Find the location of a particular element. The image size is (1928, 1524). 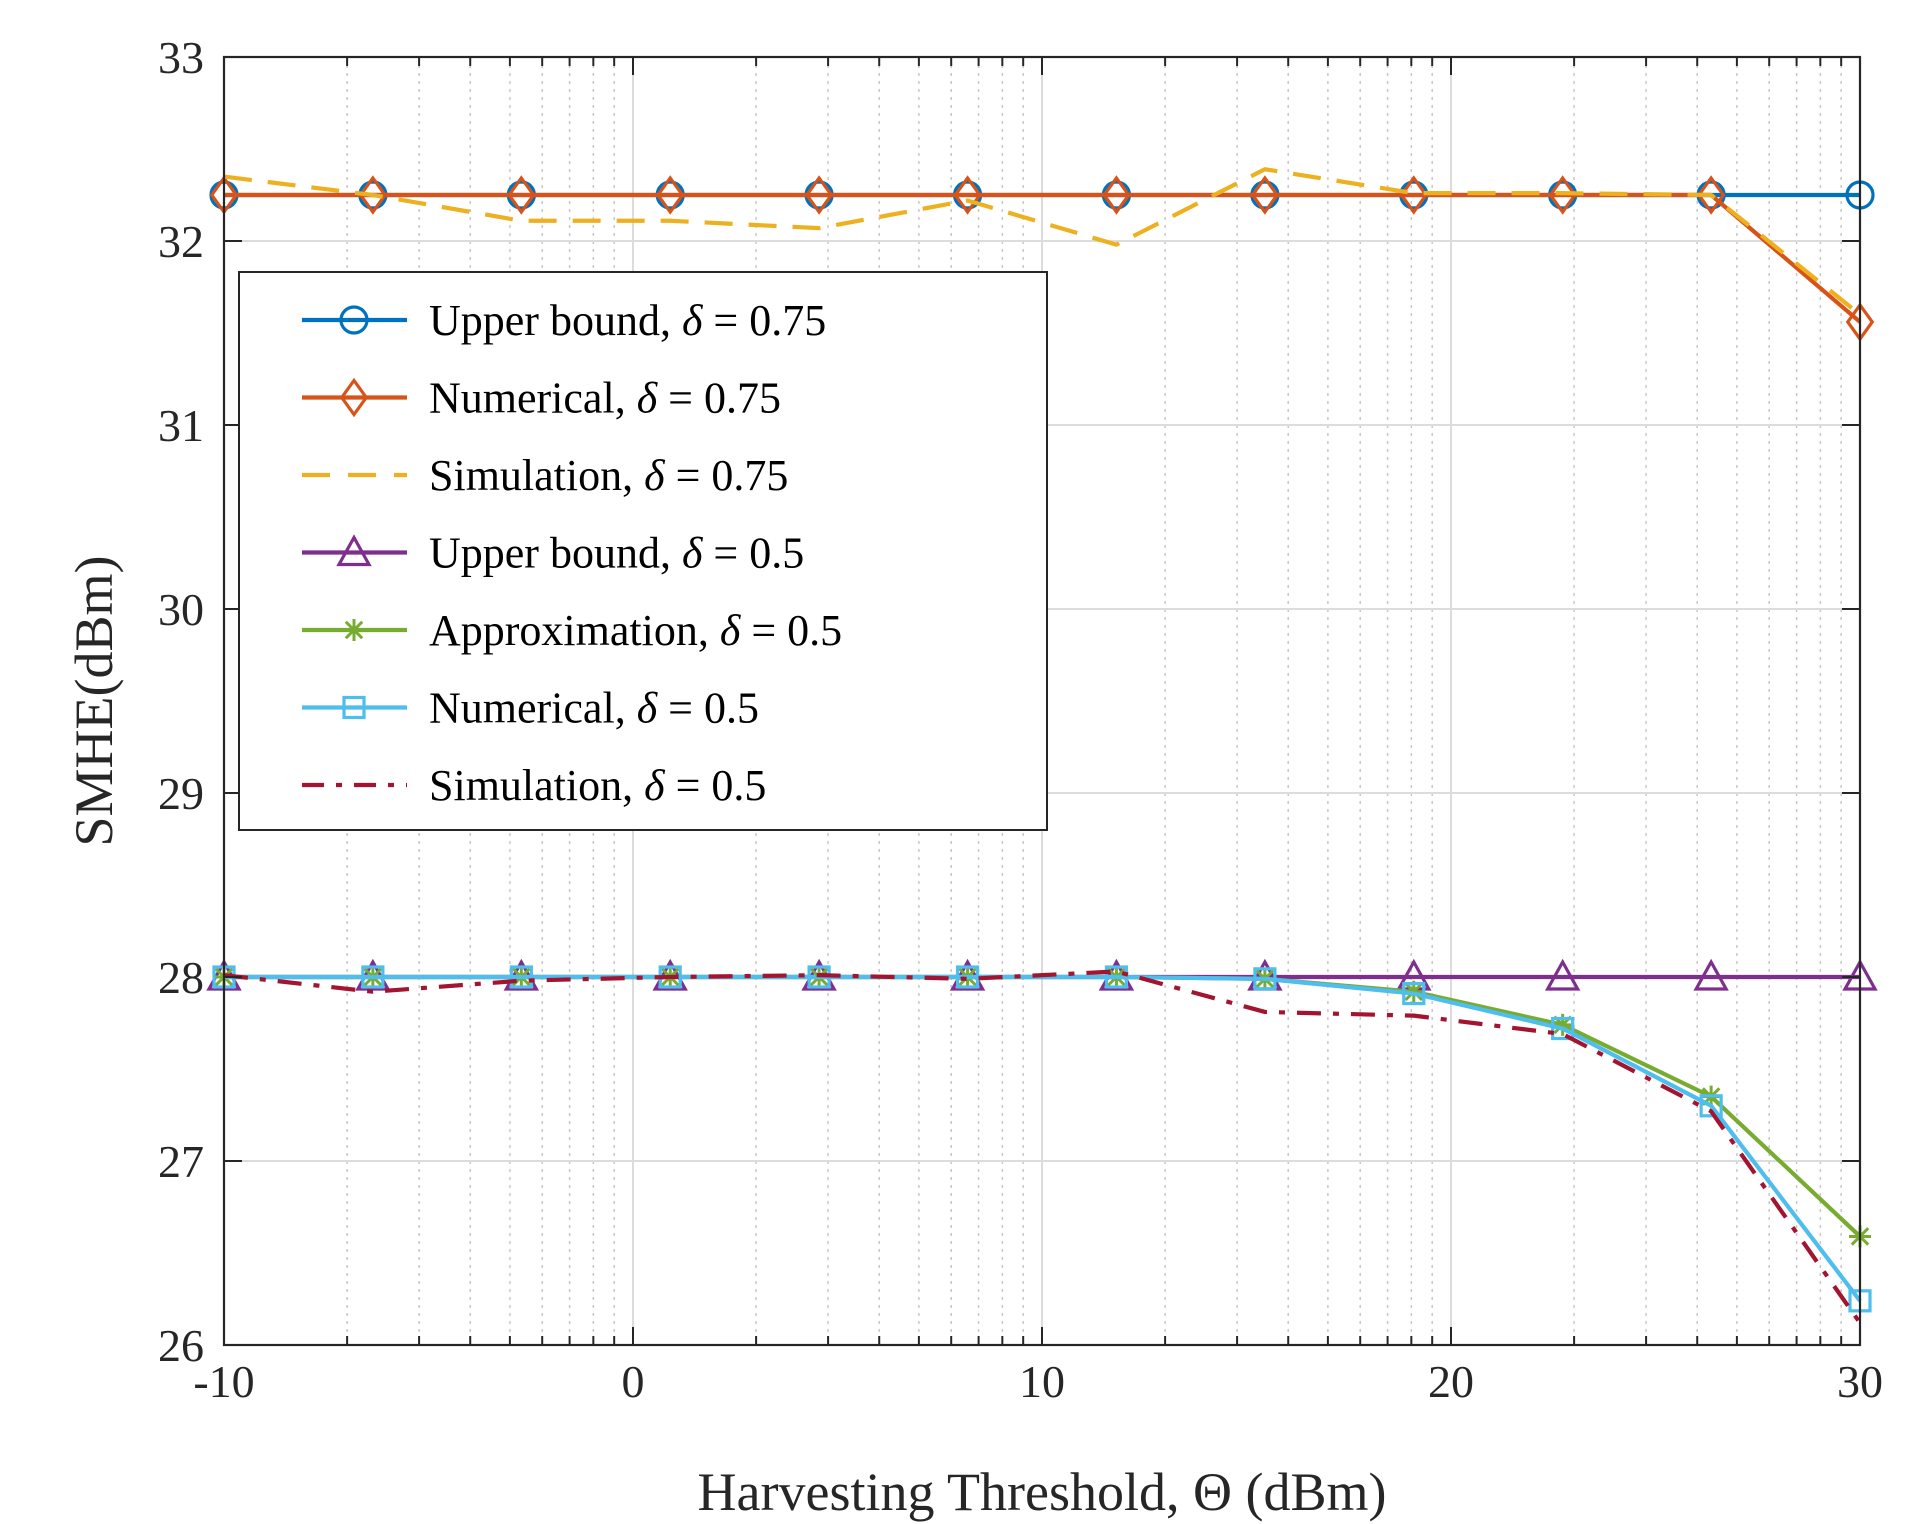

y-axis-title: SMHE(dBm) is located at coordinates (94, 700).